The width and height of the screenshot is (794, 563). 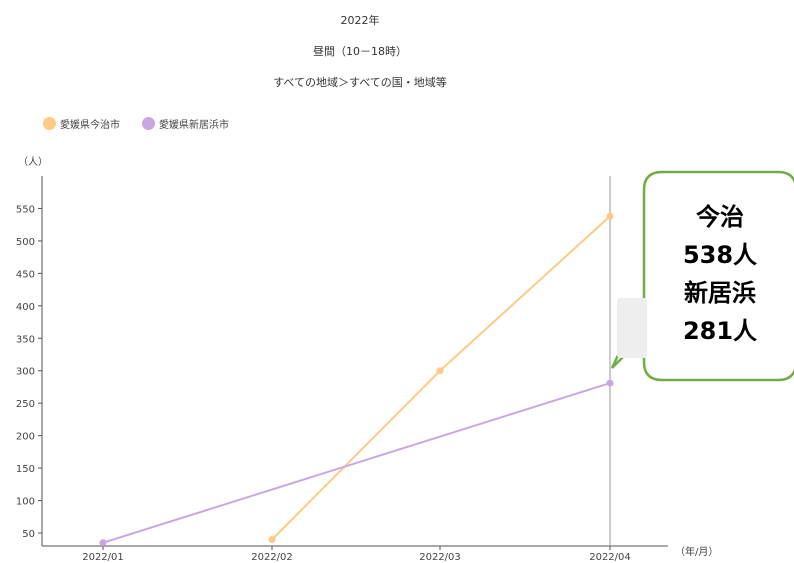 I want to click on callout-text: 今治 538人 新居浜 281人, so click(x=720, y=274).